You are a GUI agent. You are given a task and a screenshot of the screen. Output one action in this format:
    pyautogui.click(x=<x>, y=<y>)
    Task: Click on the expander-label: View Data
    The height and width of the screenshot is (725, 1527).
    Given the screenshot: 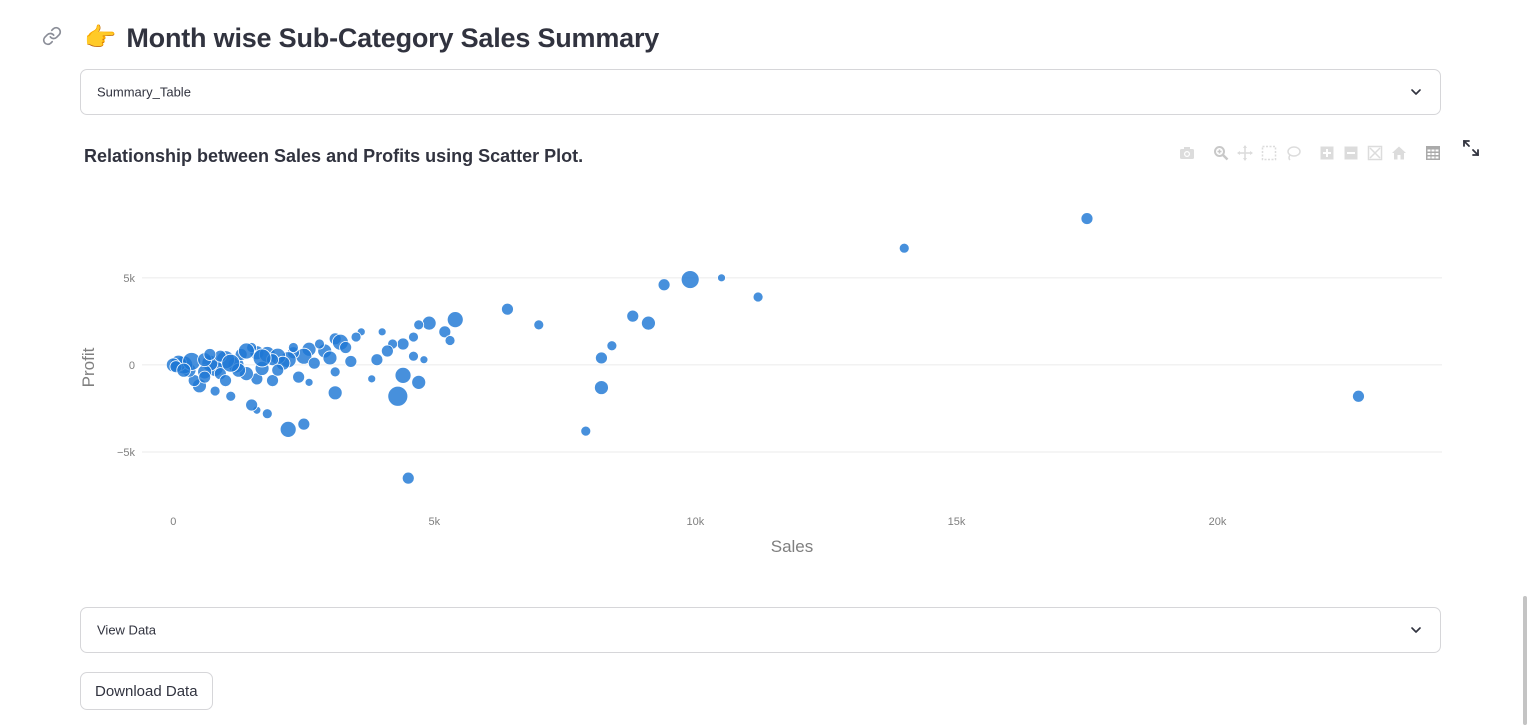 What is the action you would take?
    pyautogui.click(x=127, y=630)
    